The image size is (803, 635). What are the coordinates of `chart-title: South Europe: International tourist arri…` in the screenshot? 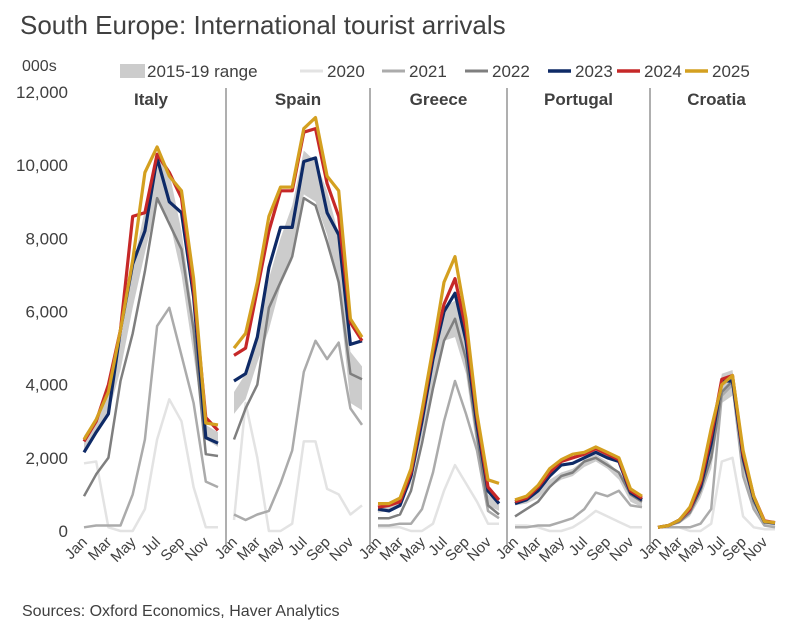 It's located at (263, 25).